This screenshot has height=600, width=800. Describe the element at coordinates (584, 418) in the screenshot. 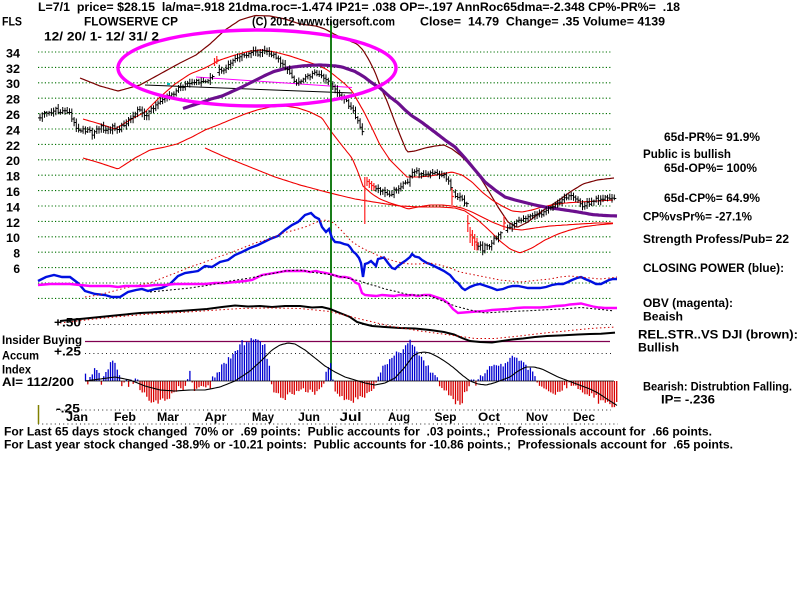

I see `svg-text: Dec` at that location.